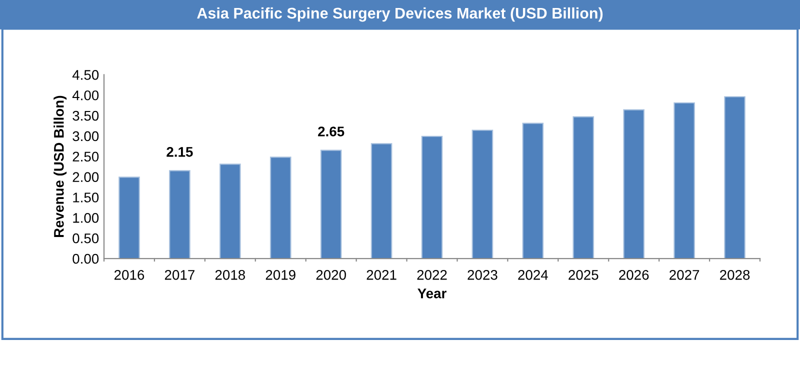 The image size is (800, 383). Describe the element at coordinates (179, 275) in the screenshot. I see `x-tick-label: 2017` at that location.